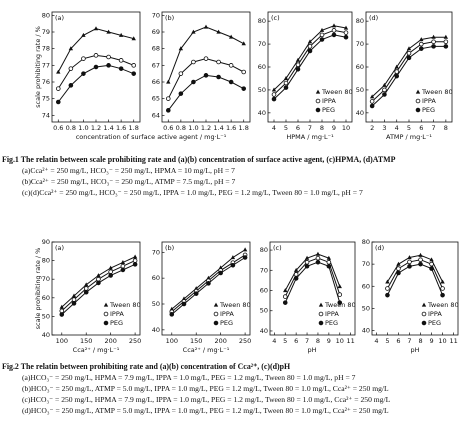  What do you see at coordinates (38, 289) in the screenshot?
I see `y-axis-label: scale prohibiting rate / %` at bounding box center [38, 289].